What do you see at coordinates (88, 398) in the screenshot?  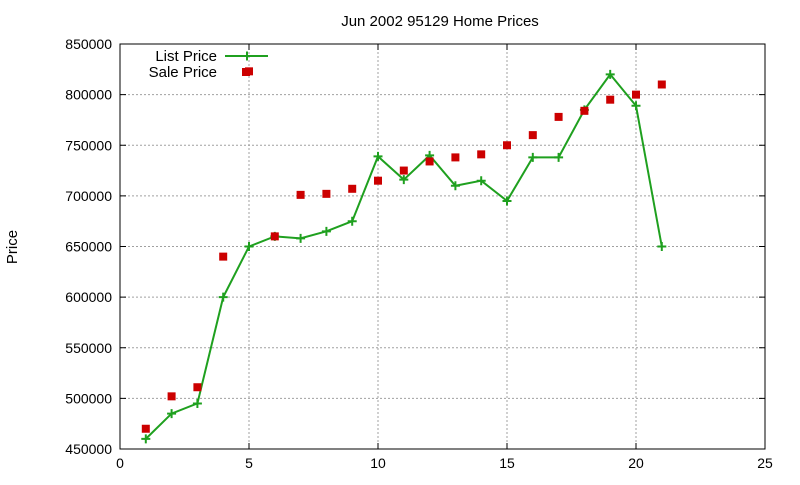 I see `y-tick-label: 500000` at bounding box center [88, 398].